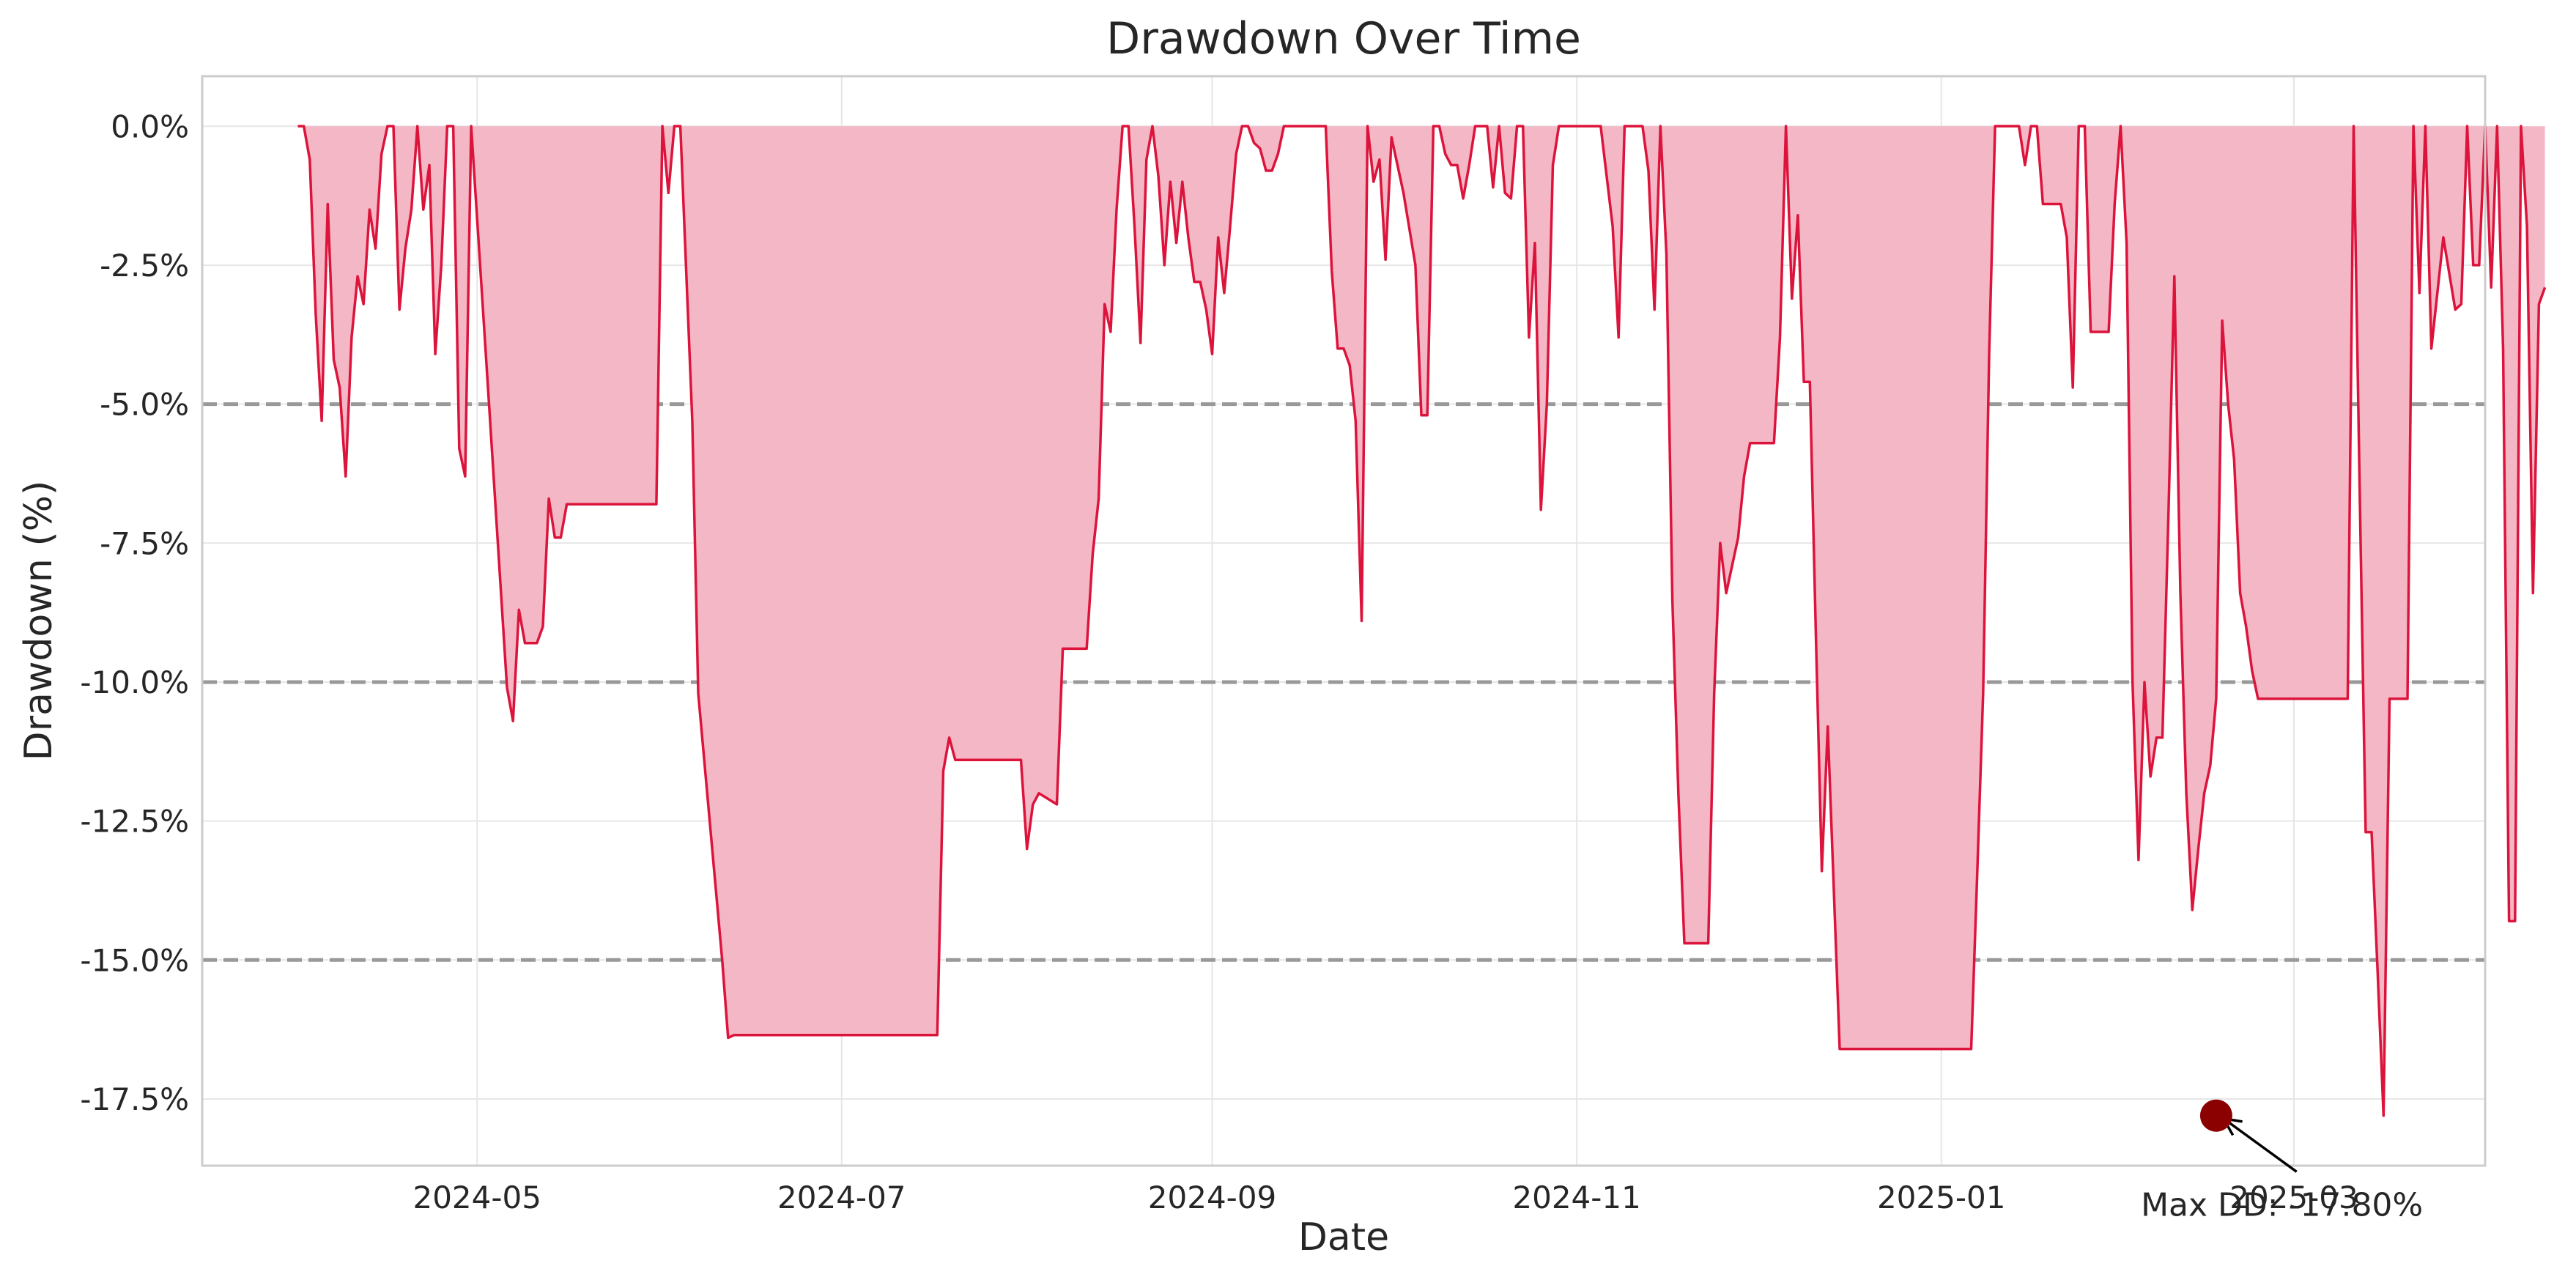 Image resolution: width=2576 pixels, height=1288 pixels. What do you see at coordinates (144, 543) in the screenshot?
I see `y-tick-label: -7.5%` at bounding box center [144, 543].